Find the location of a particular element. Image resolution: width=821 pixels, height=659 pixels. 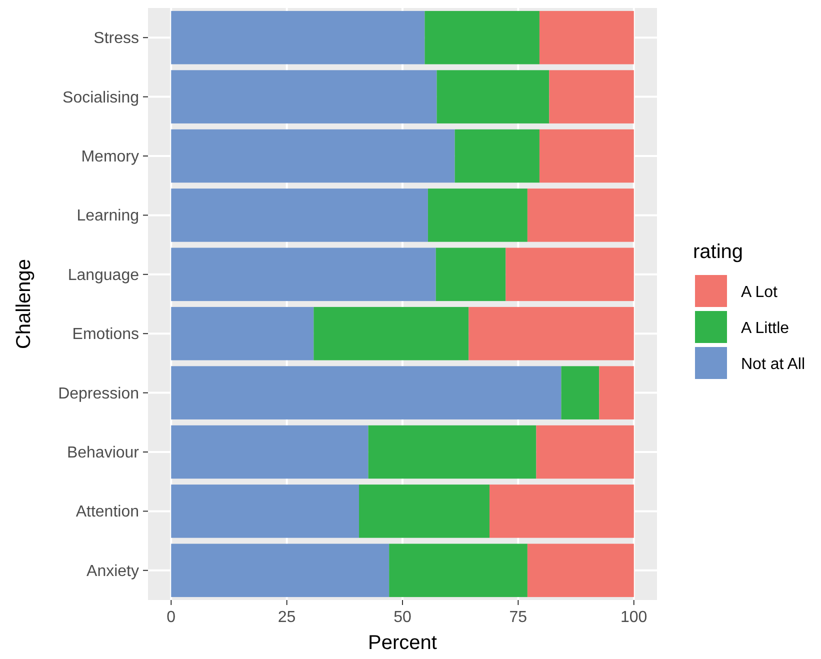

y-tick-label: Learning is located at coordinates (107, 216).